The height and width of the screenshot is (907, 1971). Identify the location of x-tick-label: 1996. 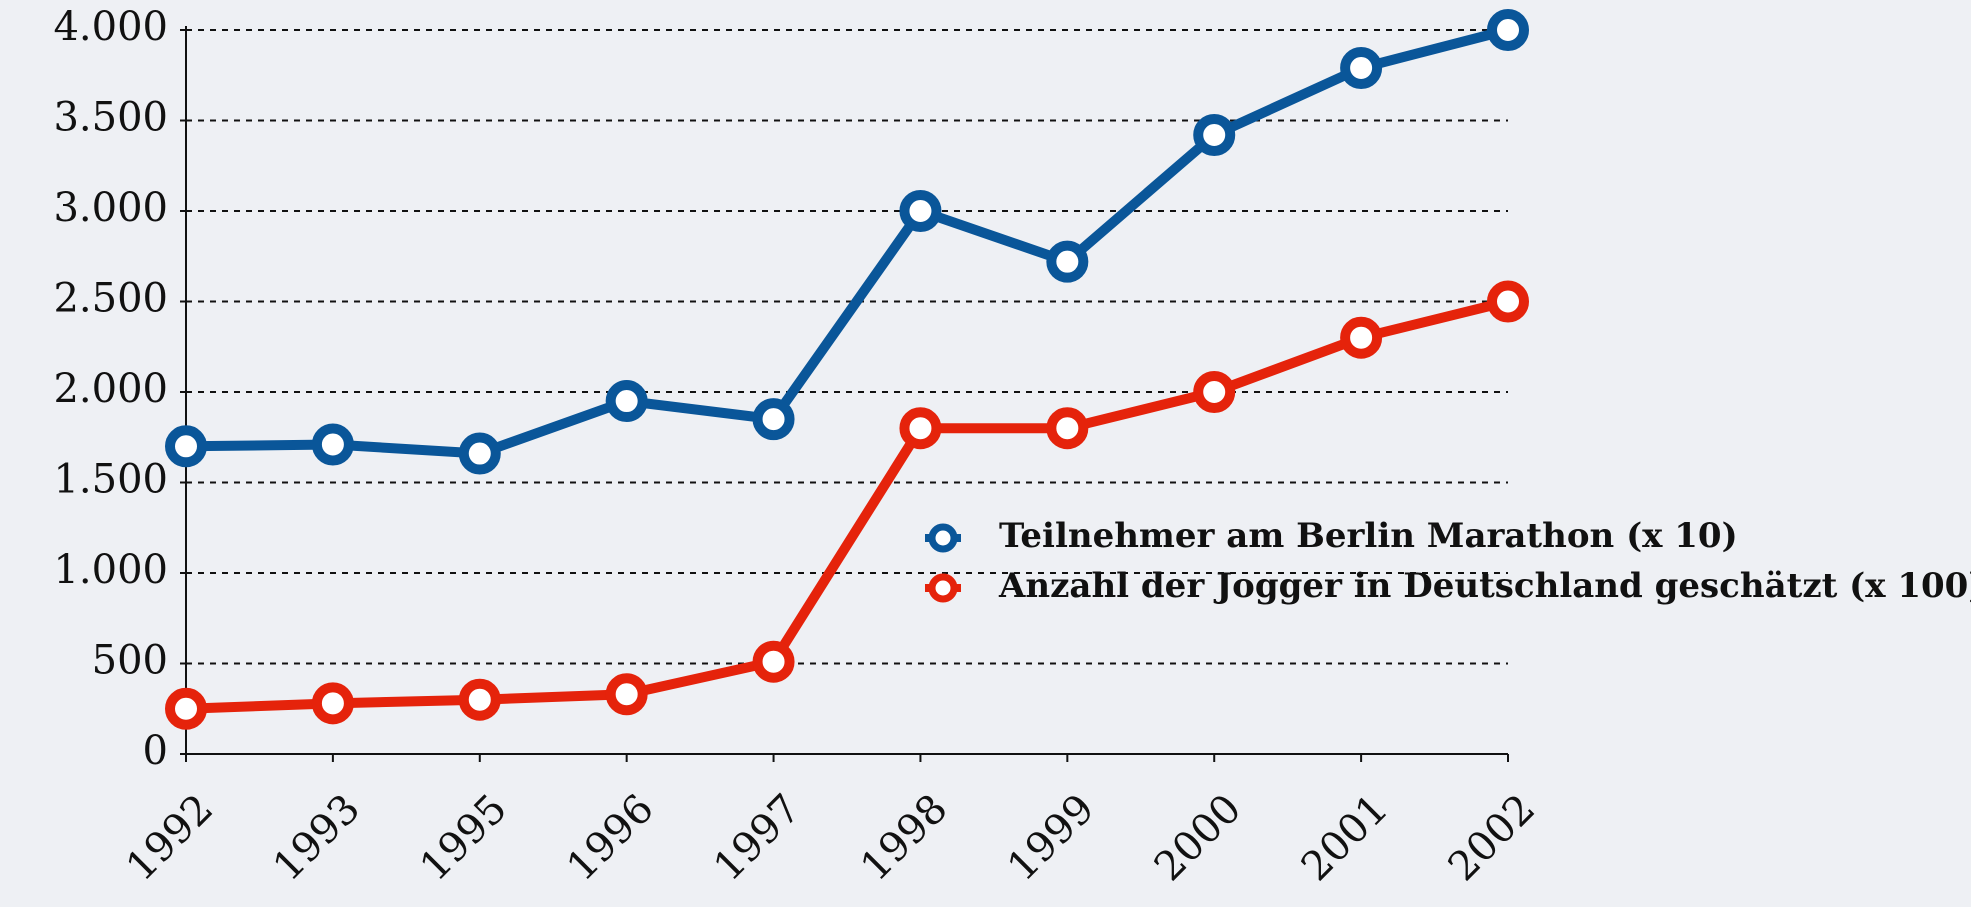
(610, 838).